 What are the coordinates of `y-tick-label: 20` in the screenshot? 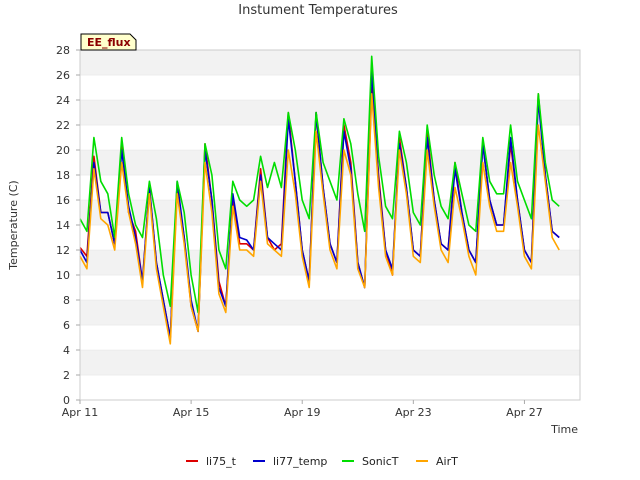 It's located at (63, 150).